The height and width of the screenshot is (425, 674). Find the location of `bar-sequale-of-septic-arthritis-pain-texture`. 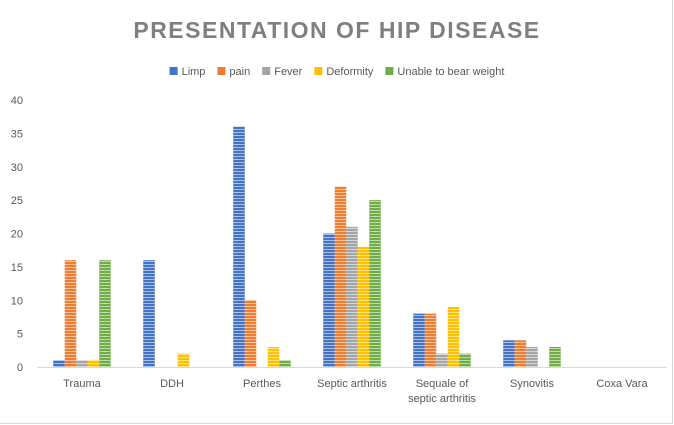

bar-sequale-of-septic-arthritis-pain-texture is located at coordinates (430, 340).